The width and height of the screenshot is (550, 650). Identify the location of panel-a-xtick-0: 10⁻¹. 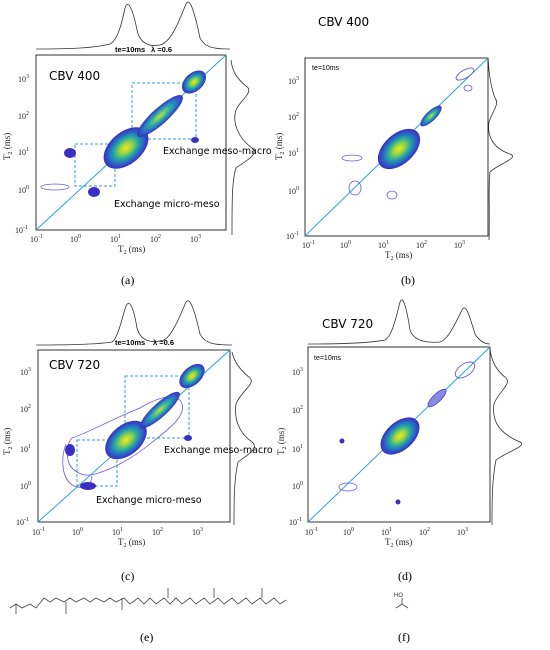
(36, 239).